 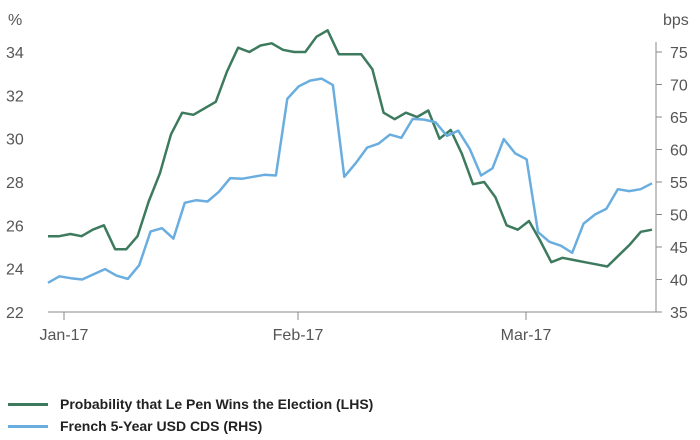 I want to click on right-tick-label: 40, so click(x=679, y=281).